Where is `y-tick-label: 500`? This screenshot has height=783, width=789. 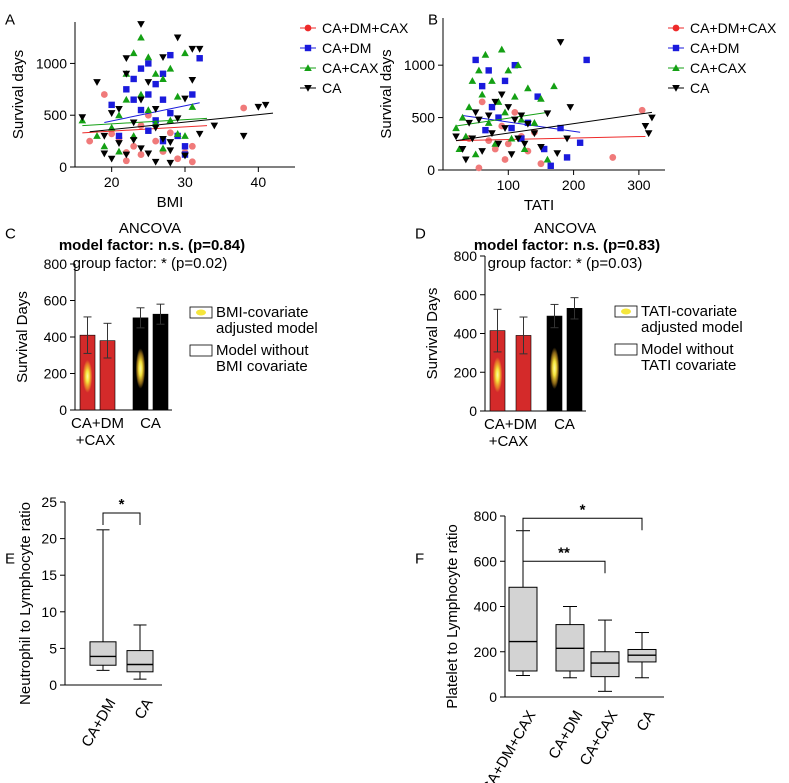
y-tick-label: 500 is located at coordinates (56, 115).